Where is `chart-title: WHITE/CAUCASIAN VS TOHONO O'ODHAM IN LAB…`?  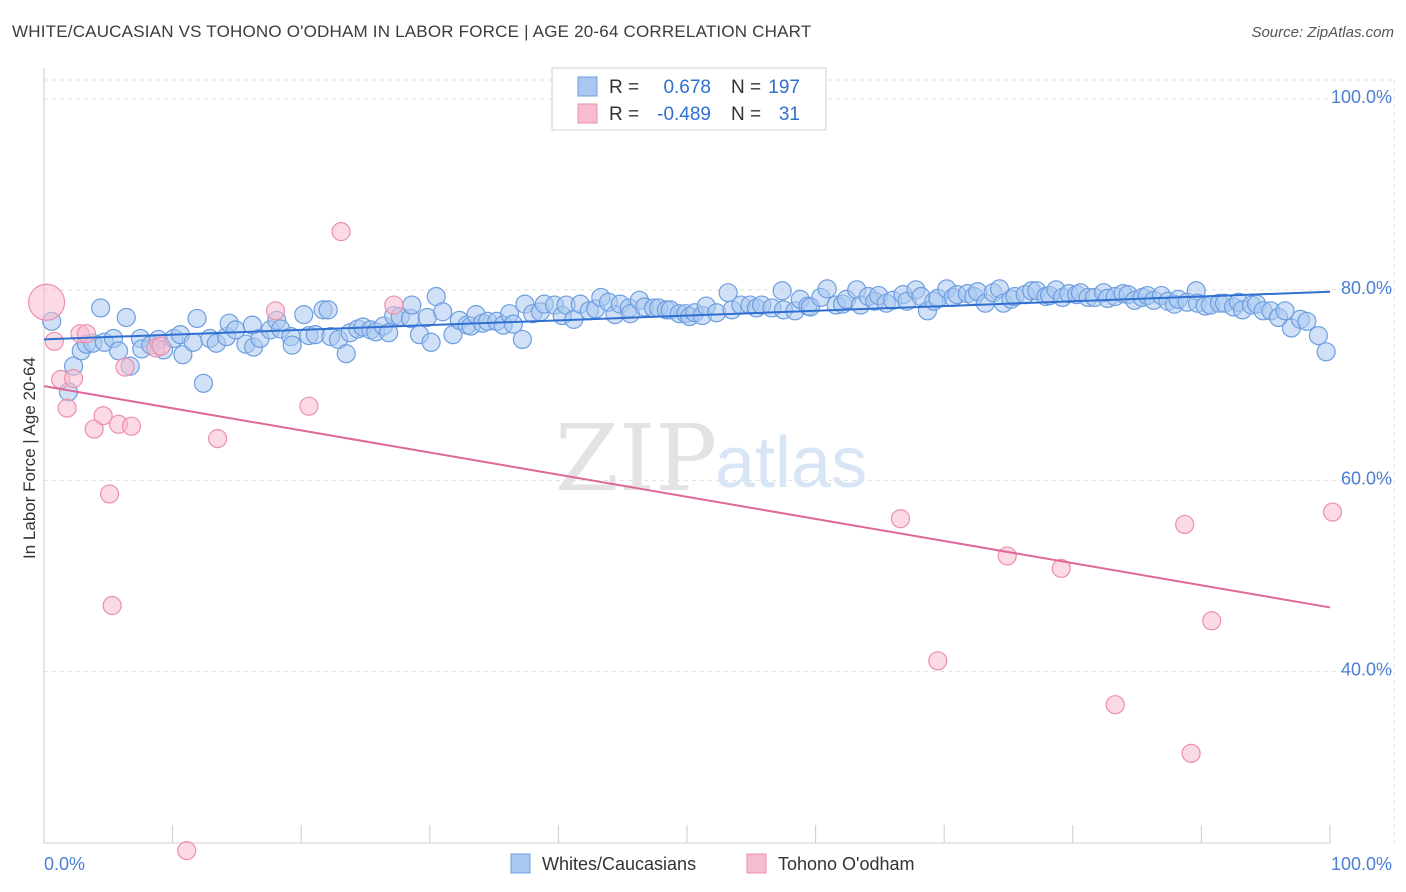 chart-title: WHITE/CAUCASIAN VS TOHONO O'ODHAM IN LAB… is located at coordinates (412, 31).